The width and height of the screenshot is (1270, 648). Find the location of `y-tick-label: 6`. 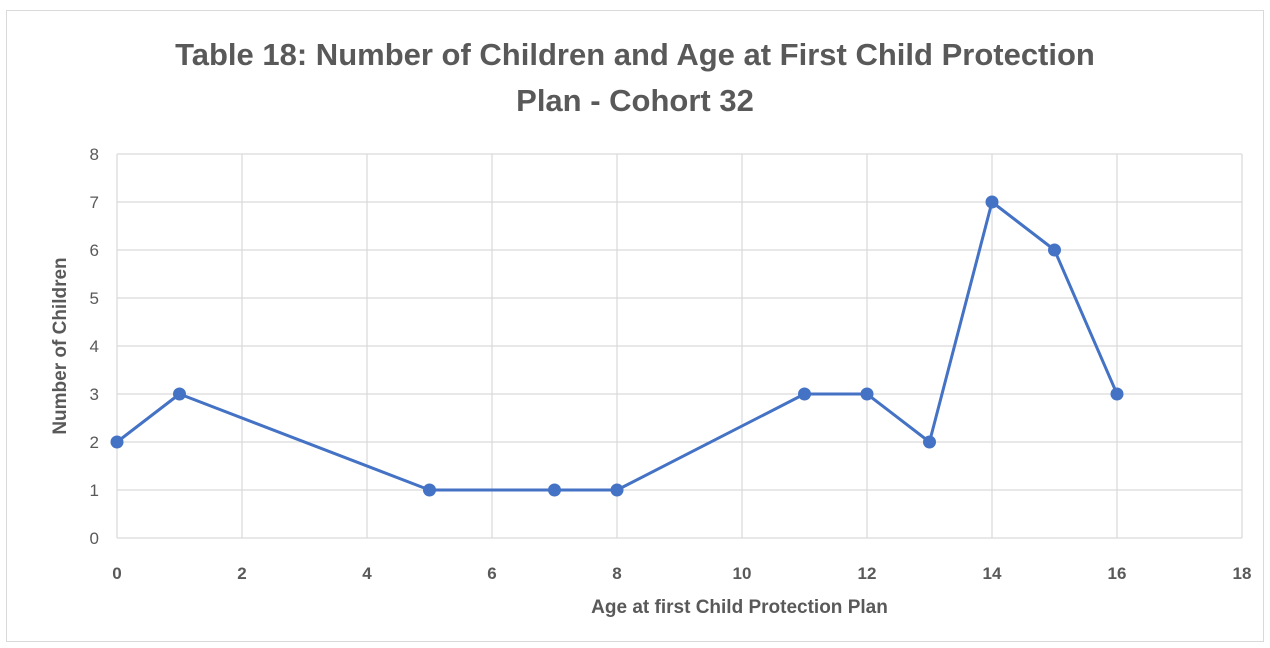

y-tick-label: 6 is located at coordinates (94, 250).